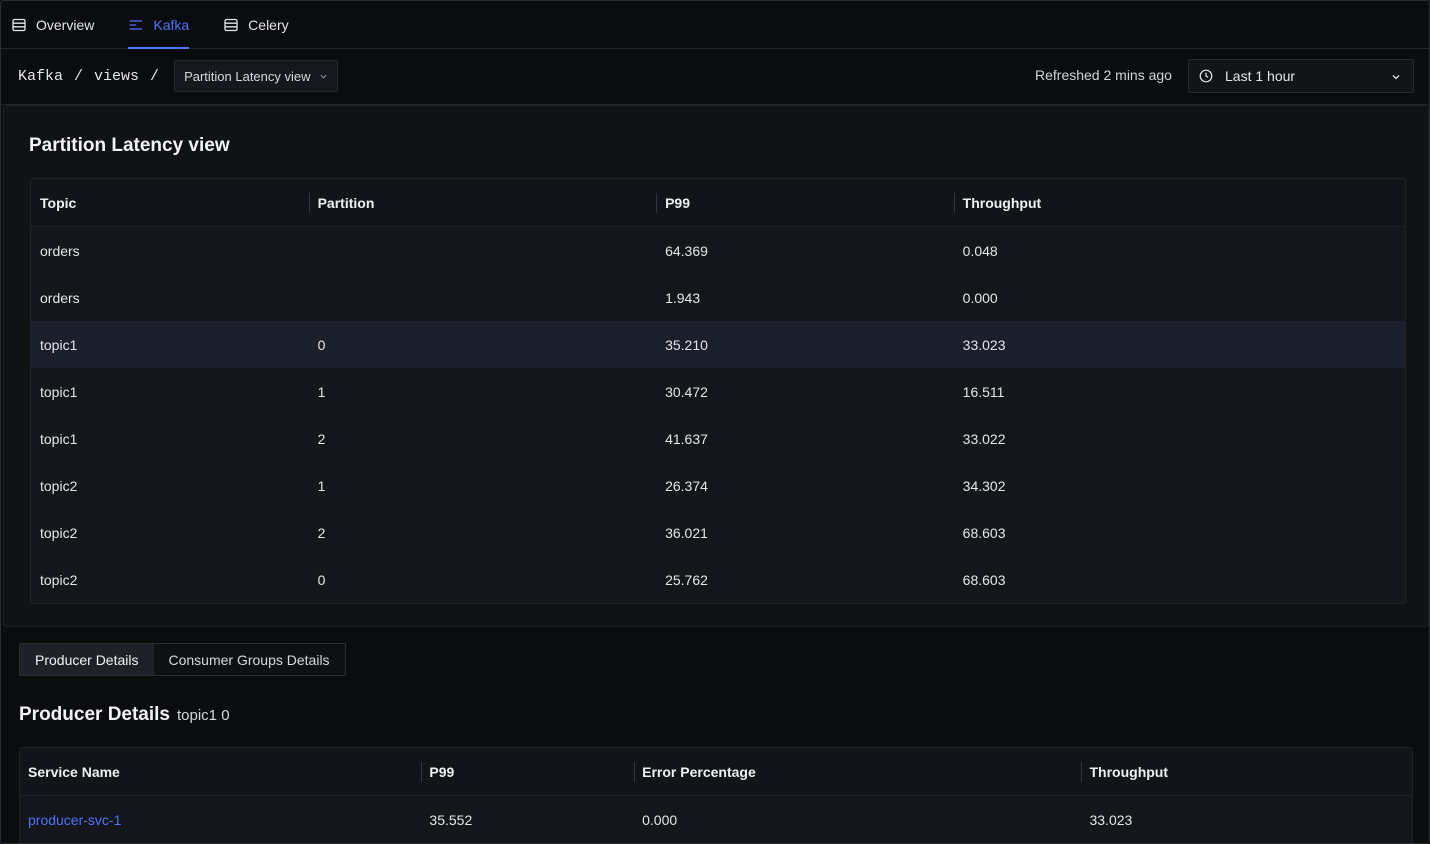 The image size is (1430, 844). What do you see at coordinates (87, 659) in the screenshot?
I see `tab-producer-details: Producer Details` at bounding box center [87, 659].